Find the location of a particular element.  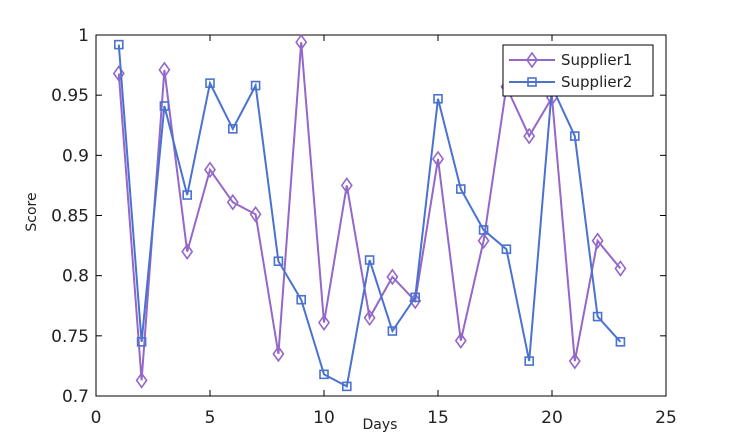

y-tick-label: 0.75 is located at coordinates (70, 337).